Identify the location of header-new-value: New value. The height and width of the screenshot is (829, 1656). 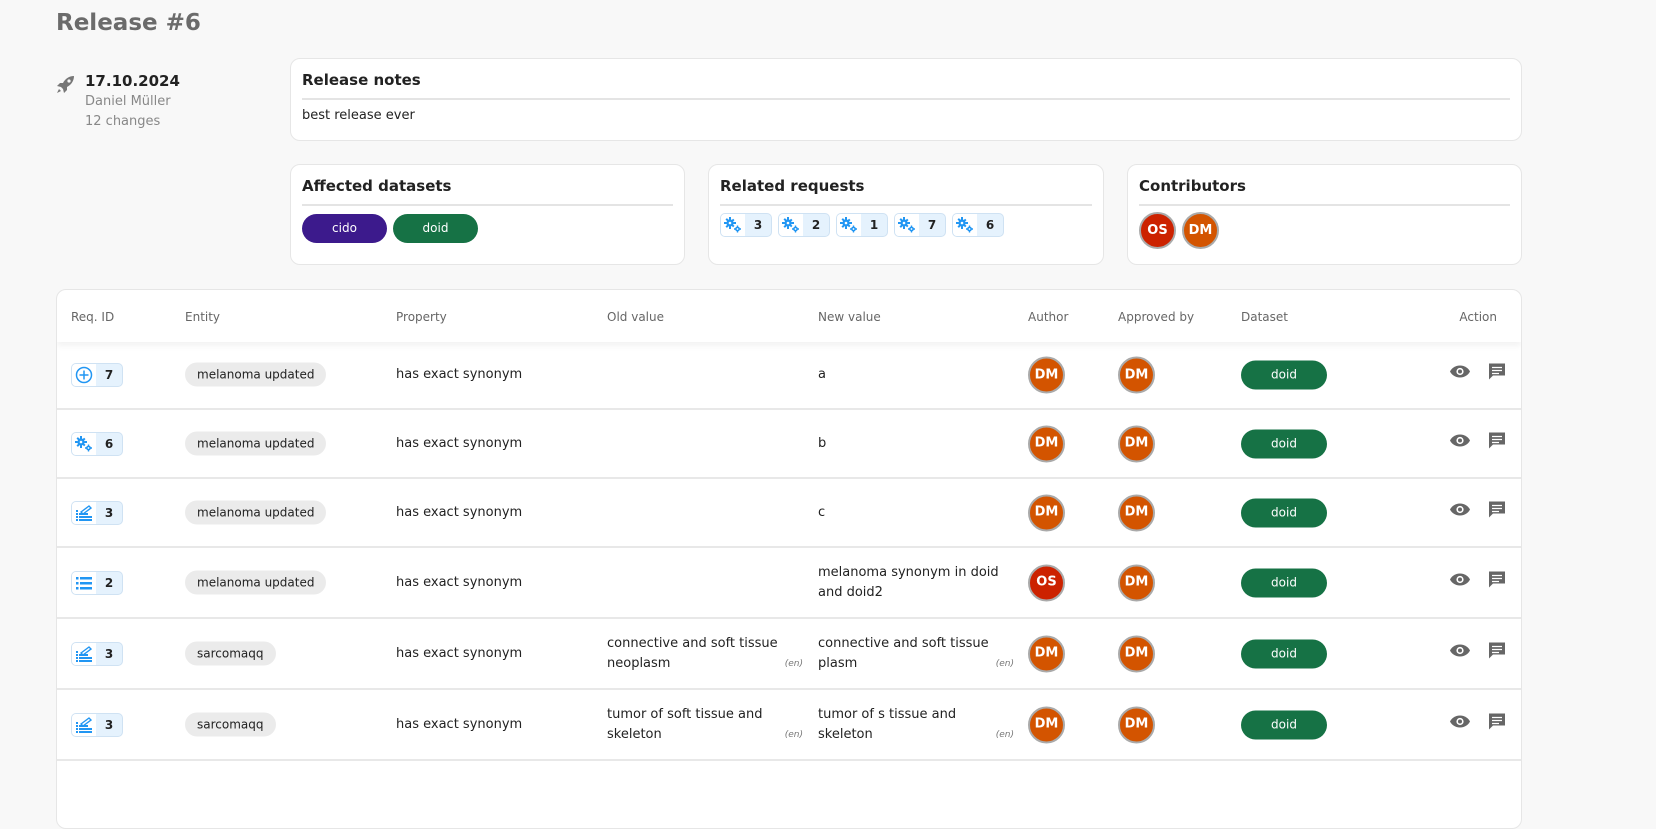
(849, 317).